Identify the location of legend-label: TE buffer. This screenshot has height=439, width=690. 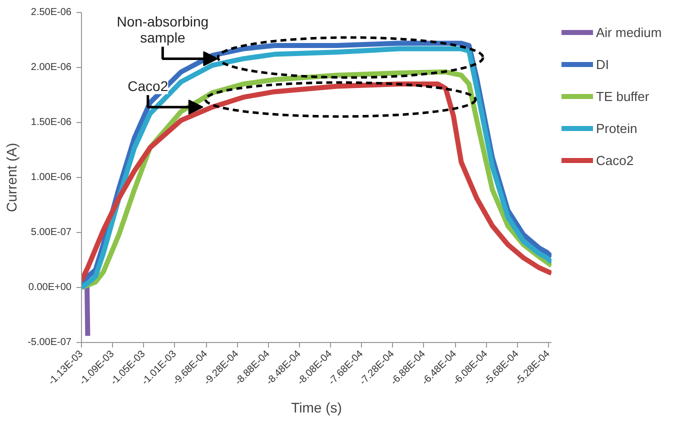
(623, 96).